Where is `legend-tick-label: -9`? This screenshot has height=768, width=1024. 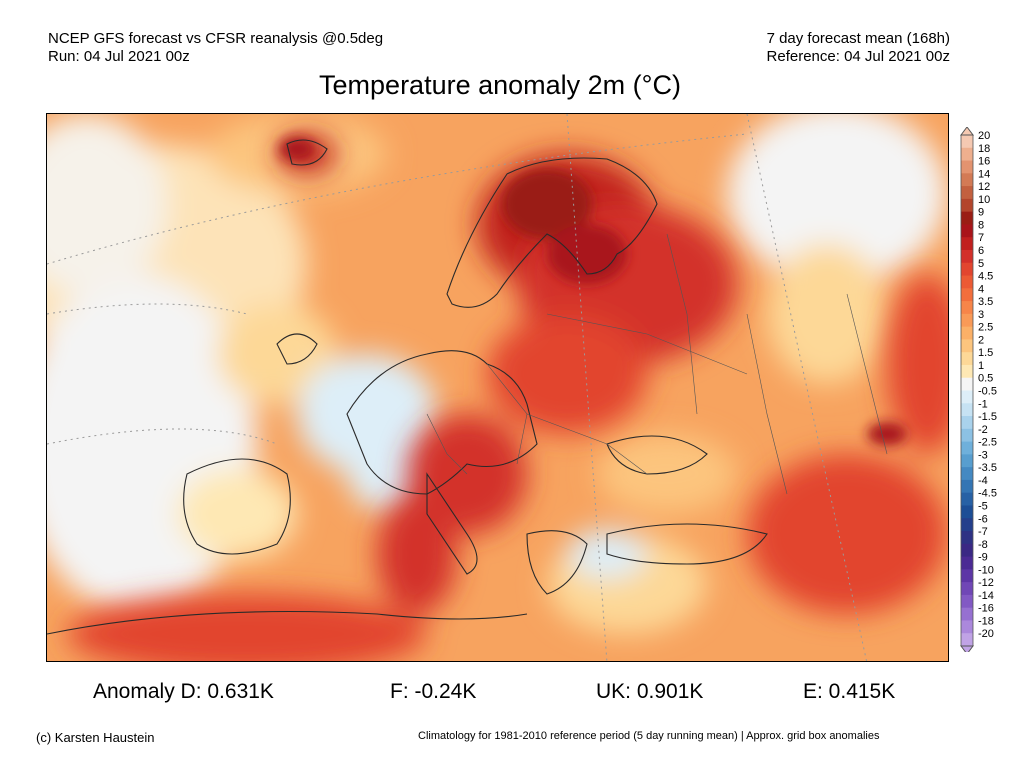 legend-tick-label: -9 is located at coordinates (983, 558).